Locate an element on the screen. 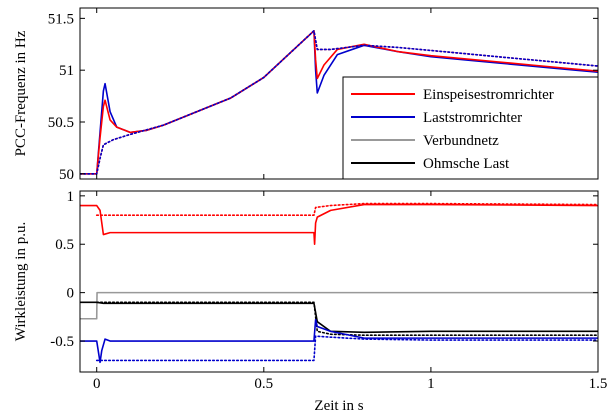 This screenshot has width=608, height=414. y-tick-label: 51 is located at coordinates (66, 71).